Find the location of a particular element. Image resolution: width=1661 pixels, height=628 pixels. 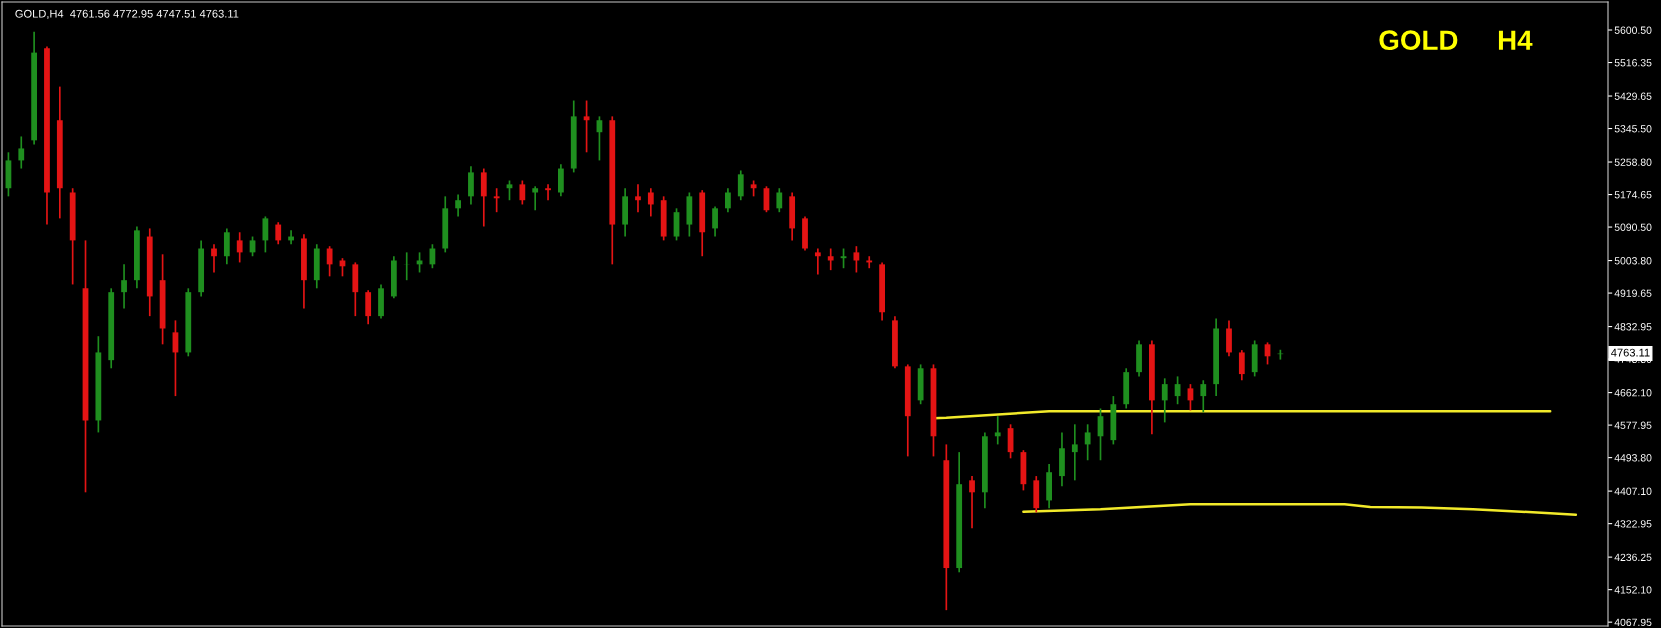

y-tick-label: 4662.10 is located at coordinates (1633, 393).